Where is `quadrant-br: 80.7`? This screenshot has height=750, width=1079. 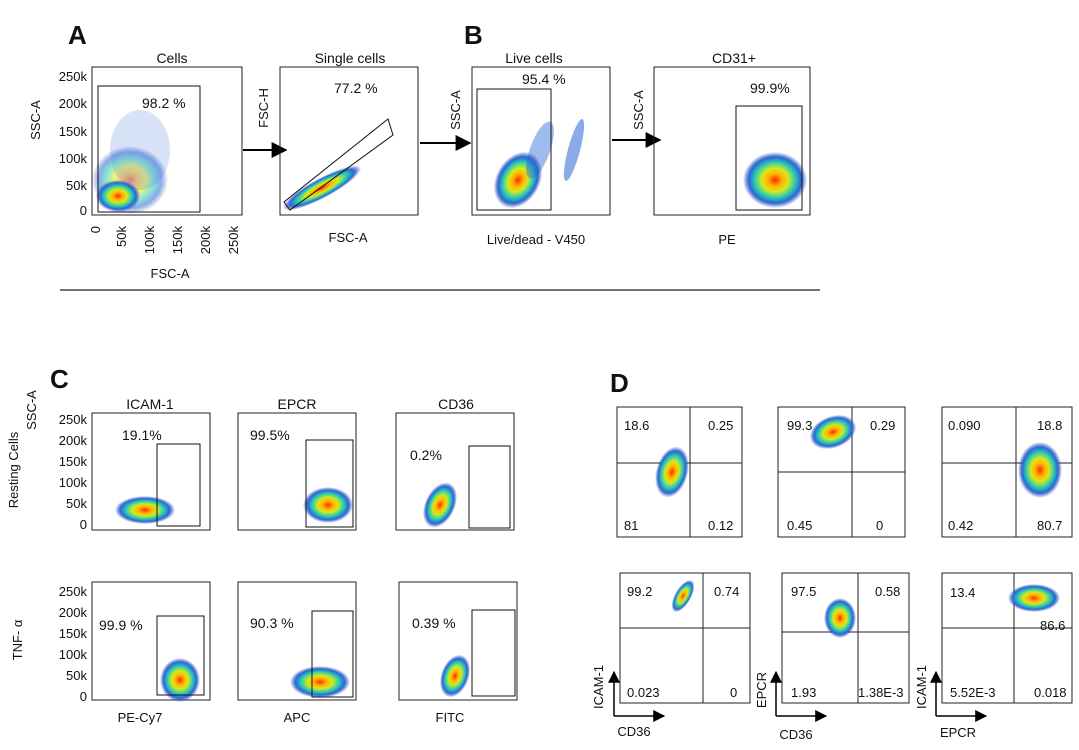
quadrant-br: 80.7 is located at coordinates (1049, 525).